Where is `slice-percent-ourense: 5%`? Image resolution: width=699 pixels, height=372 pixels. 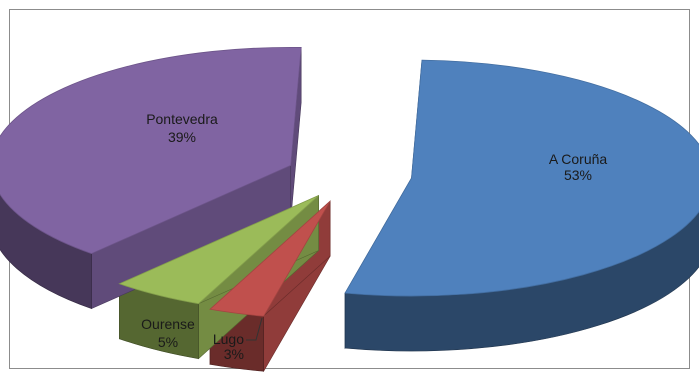
slice-percent-ourense: 5% is located at coordinates (168, 342).